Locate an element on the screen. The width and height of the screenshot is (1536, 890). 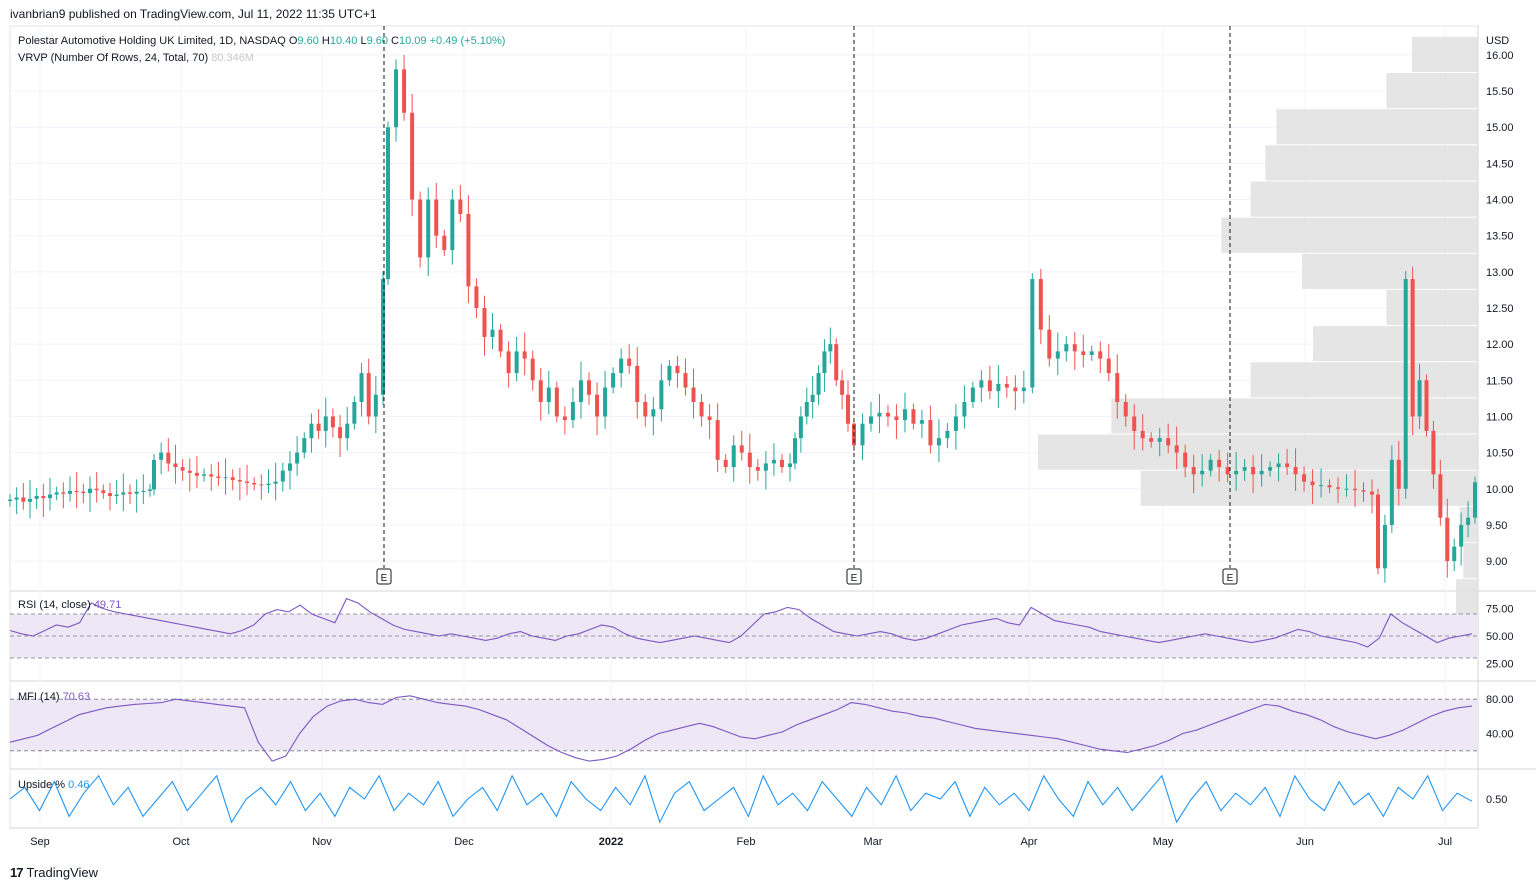
price-tick-label: 15.00 is located at coordinates (1500, 128).